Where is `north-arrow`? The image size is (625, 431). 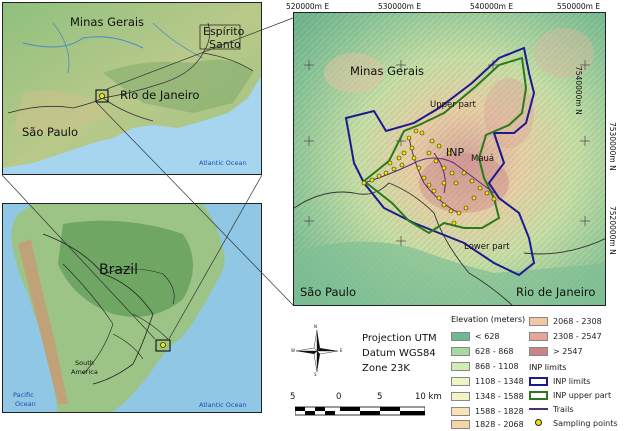
north-arrow is located at coordinates (317, 351).